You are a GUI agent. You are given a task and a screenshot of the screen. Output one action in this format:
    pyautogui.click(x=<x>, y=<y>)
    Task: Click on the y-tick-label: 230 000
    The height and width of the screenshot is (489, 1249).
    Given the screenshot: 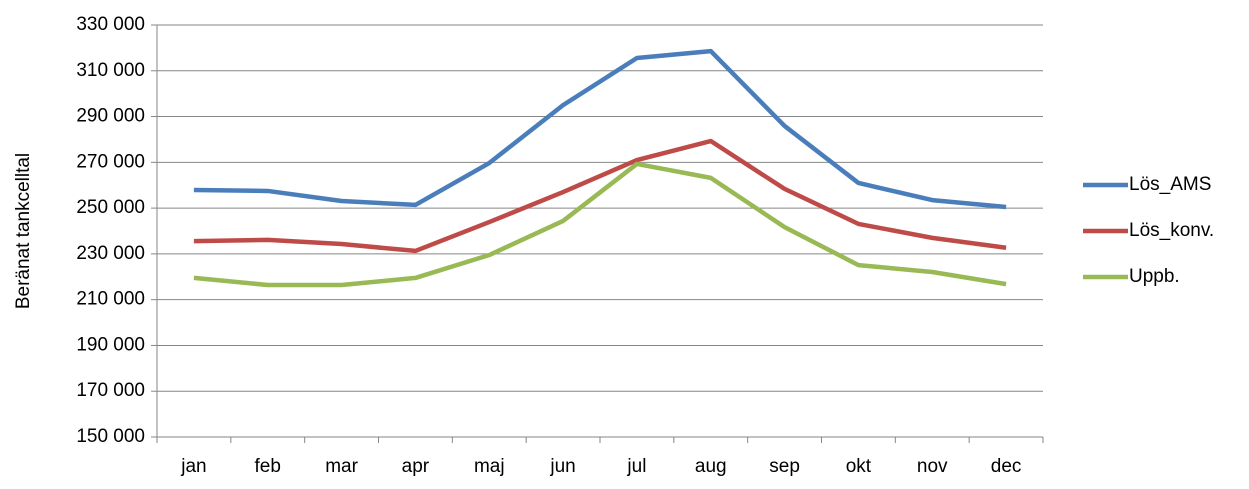 What is the action you would take?
    pyautogui.click(x=110, y=253)
    